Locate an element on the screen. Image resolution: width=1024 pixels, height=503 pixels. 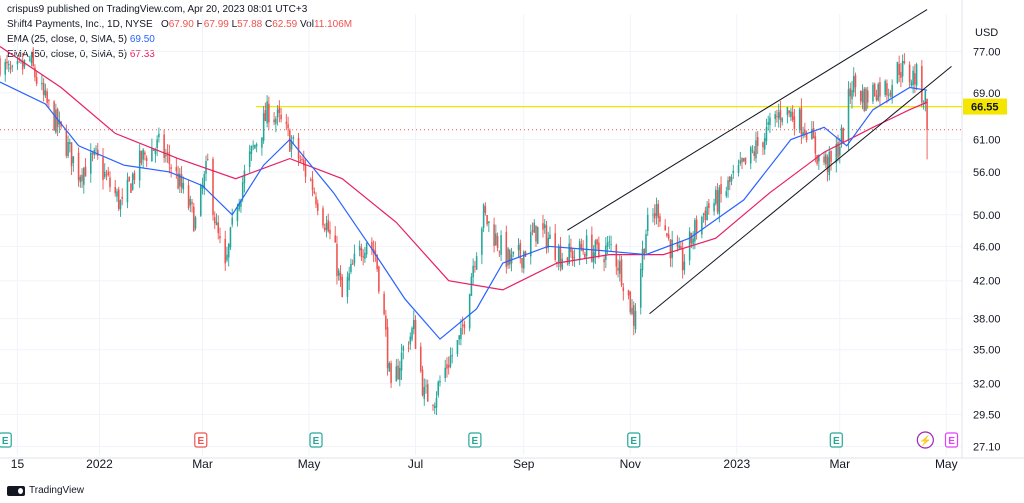
x-tick-label: Nov is located at coordinates (630, 464).